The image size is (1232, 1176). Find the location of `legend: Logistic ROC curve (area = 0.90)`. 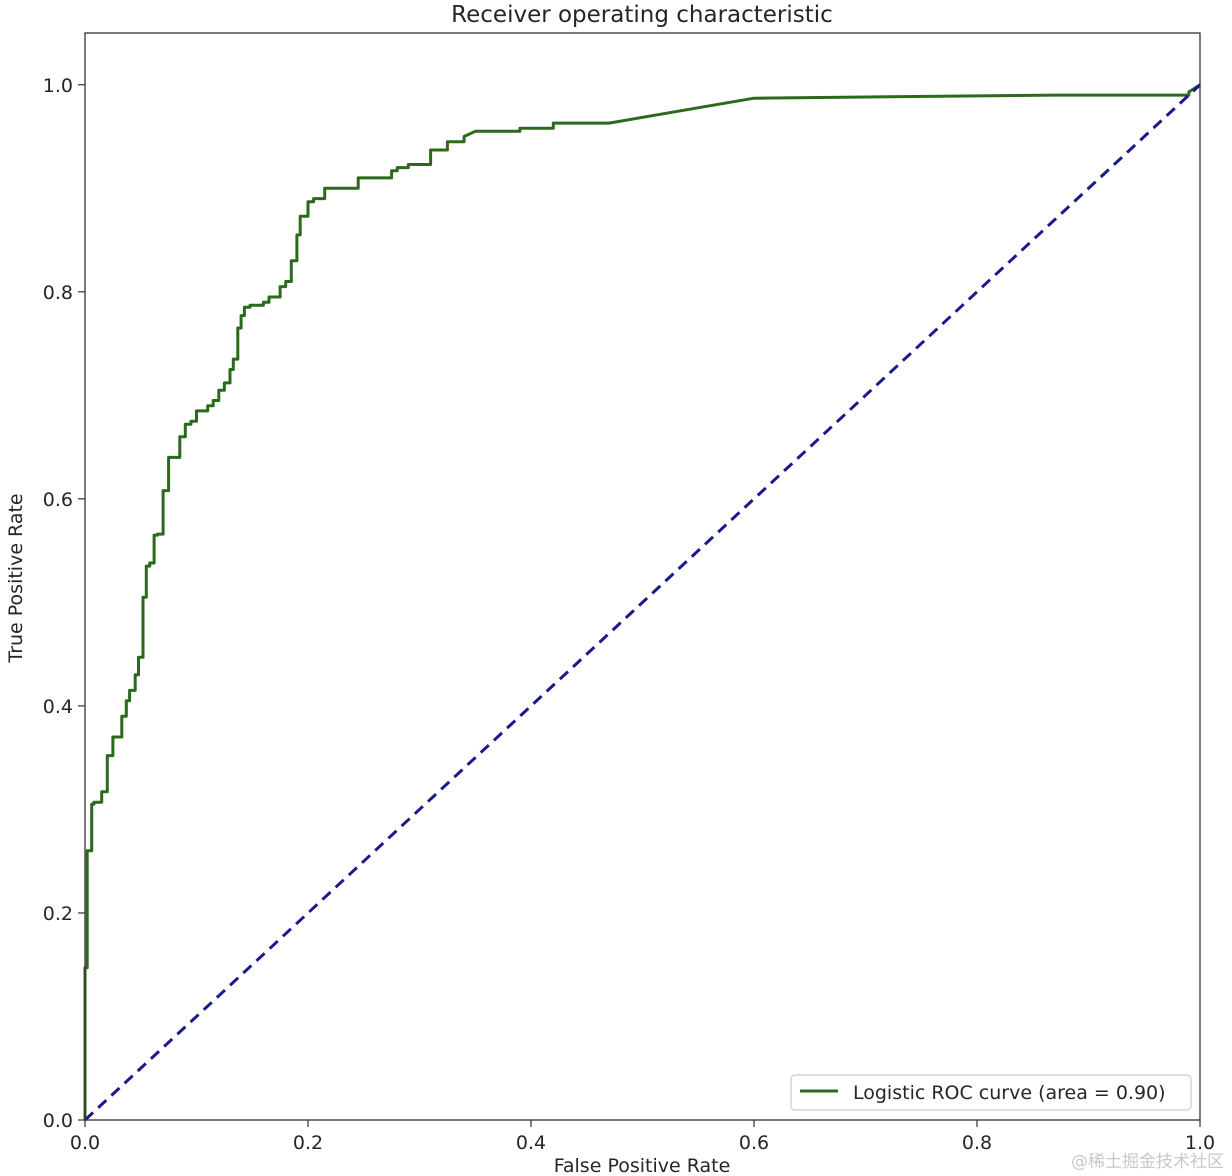

legend: Logistic ROC curve (area = 0.90) is located at coordinates (991, 1092).